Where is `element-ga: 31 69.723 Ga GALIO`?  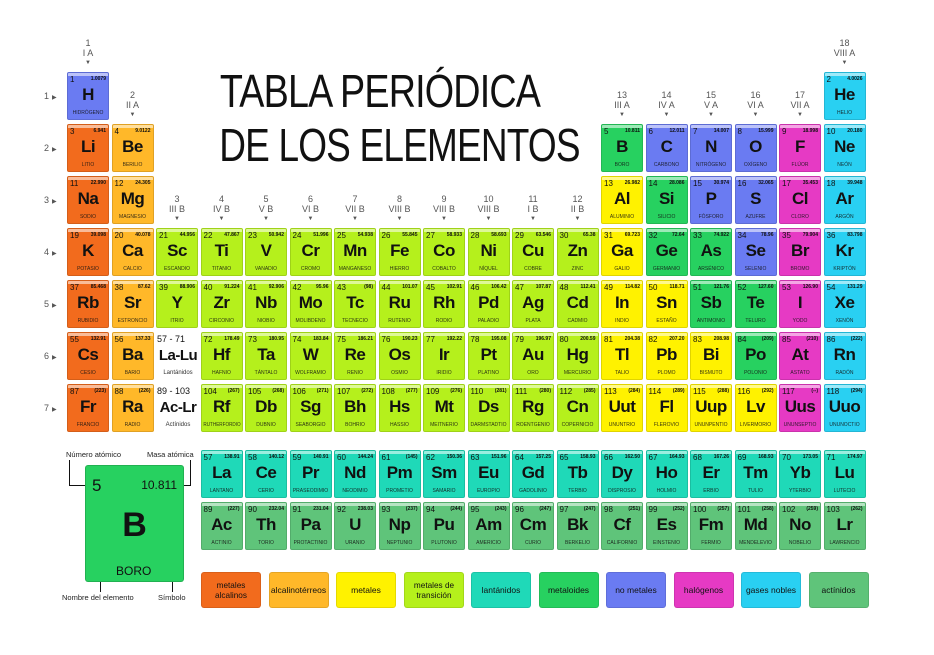 element-ga: 31 69.723 Ga GALIO is located at coordinates (622, 252).